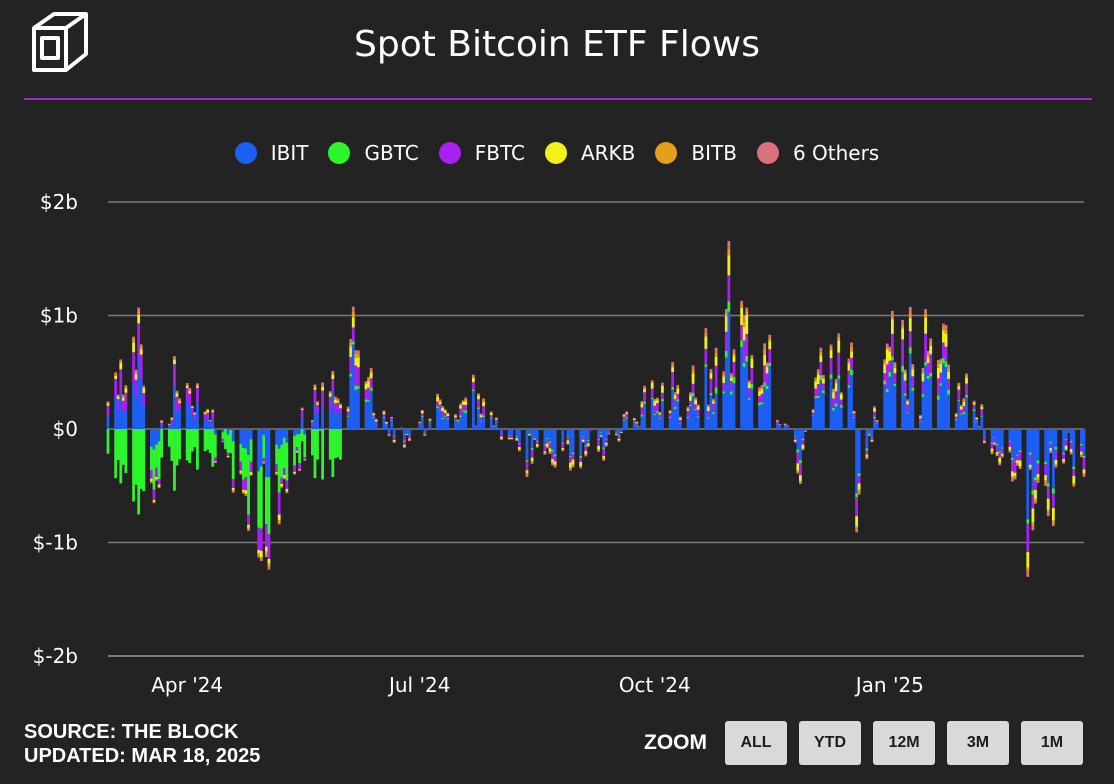 The height and width of the screenshot is (784, 1114). What do you see at coordinates (904, 743) in the screenshot?
I see `zoom-12m-button: 12M` at bounding box center [904, 743].